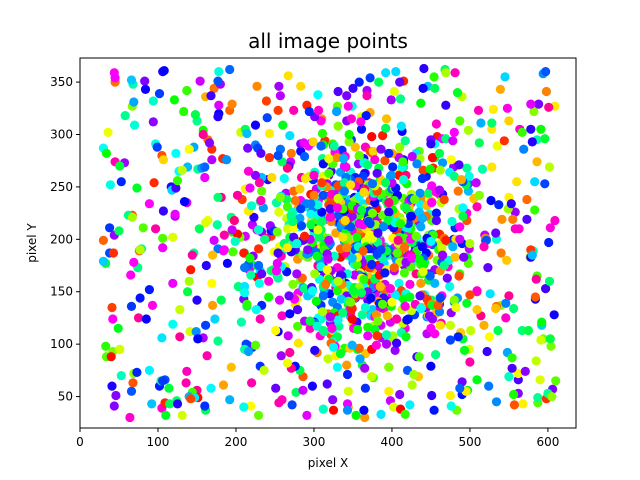  What do you see at coordinates (61, 187) in the screenshot?
I see `y-tick-label: 250` at bounding box center [61, 187].